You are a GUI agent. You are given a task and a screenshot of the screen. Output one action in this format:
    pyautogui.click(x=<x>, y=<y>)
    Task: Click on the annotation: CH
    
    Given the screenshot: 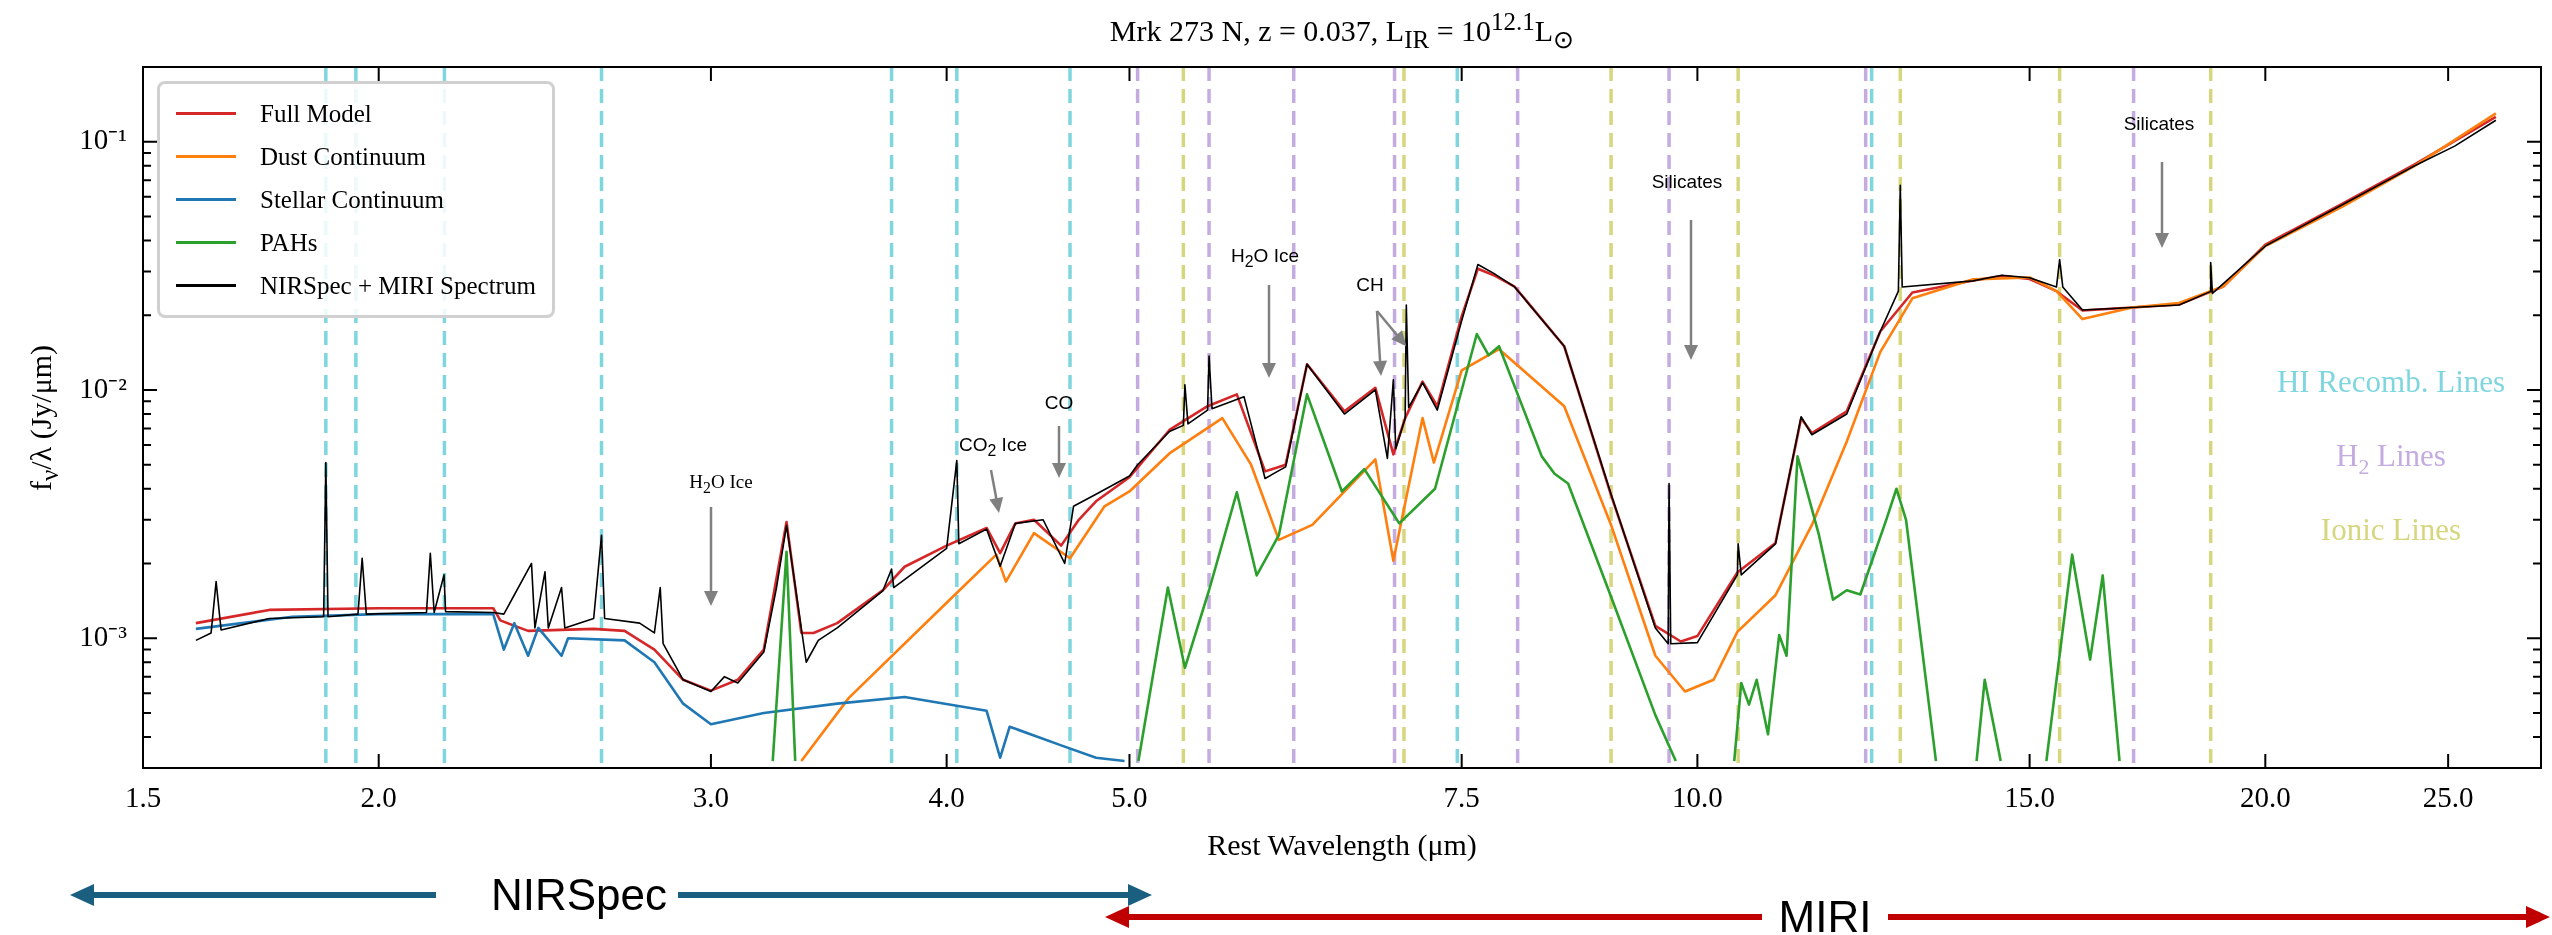 What is the action you would take?
    pyautogui.click(x=1370, y=285)
    